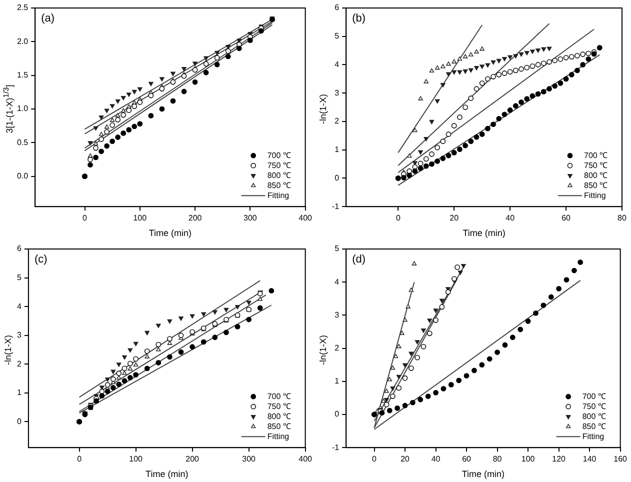 The width and height of the screenshot is (631, 482). Describe the element at coordinates (41, 260) in the screenshot. I see `chart-title: (c)` at that location.